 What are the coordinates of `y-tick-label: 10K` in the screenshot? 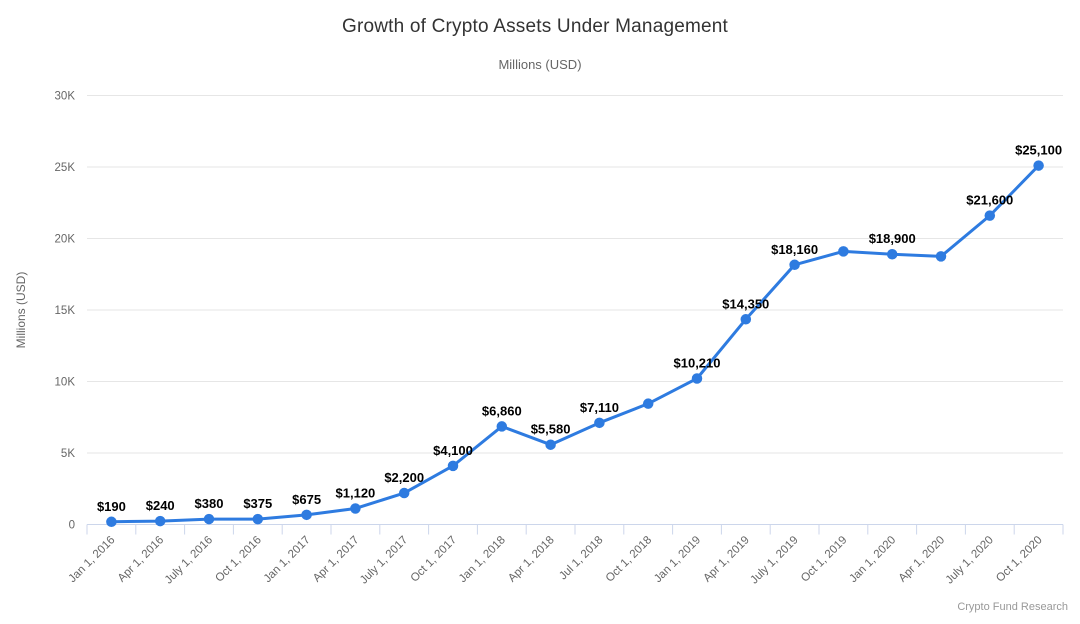 It's located at (65, 383).